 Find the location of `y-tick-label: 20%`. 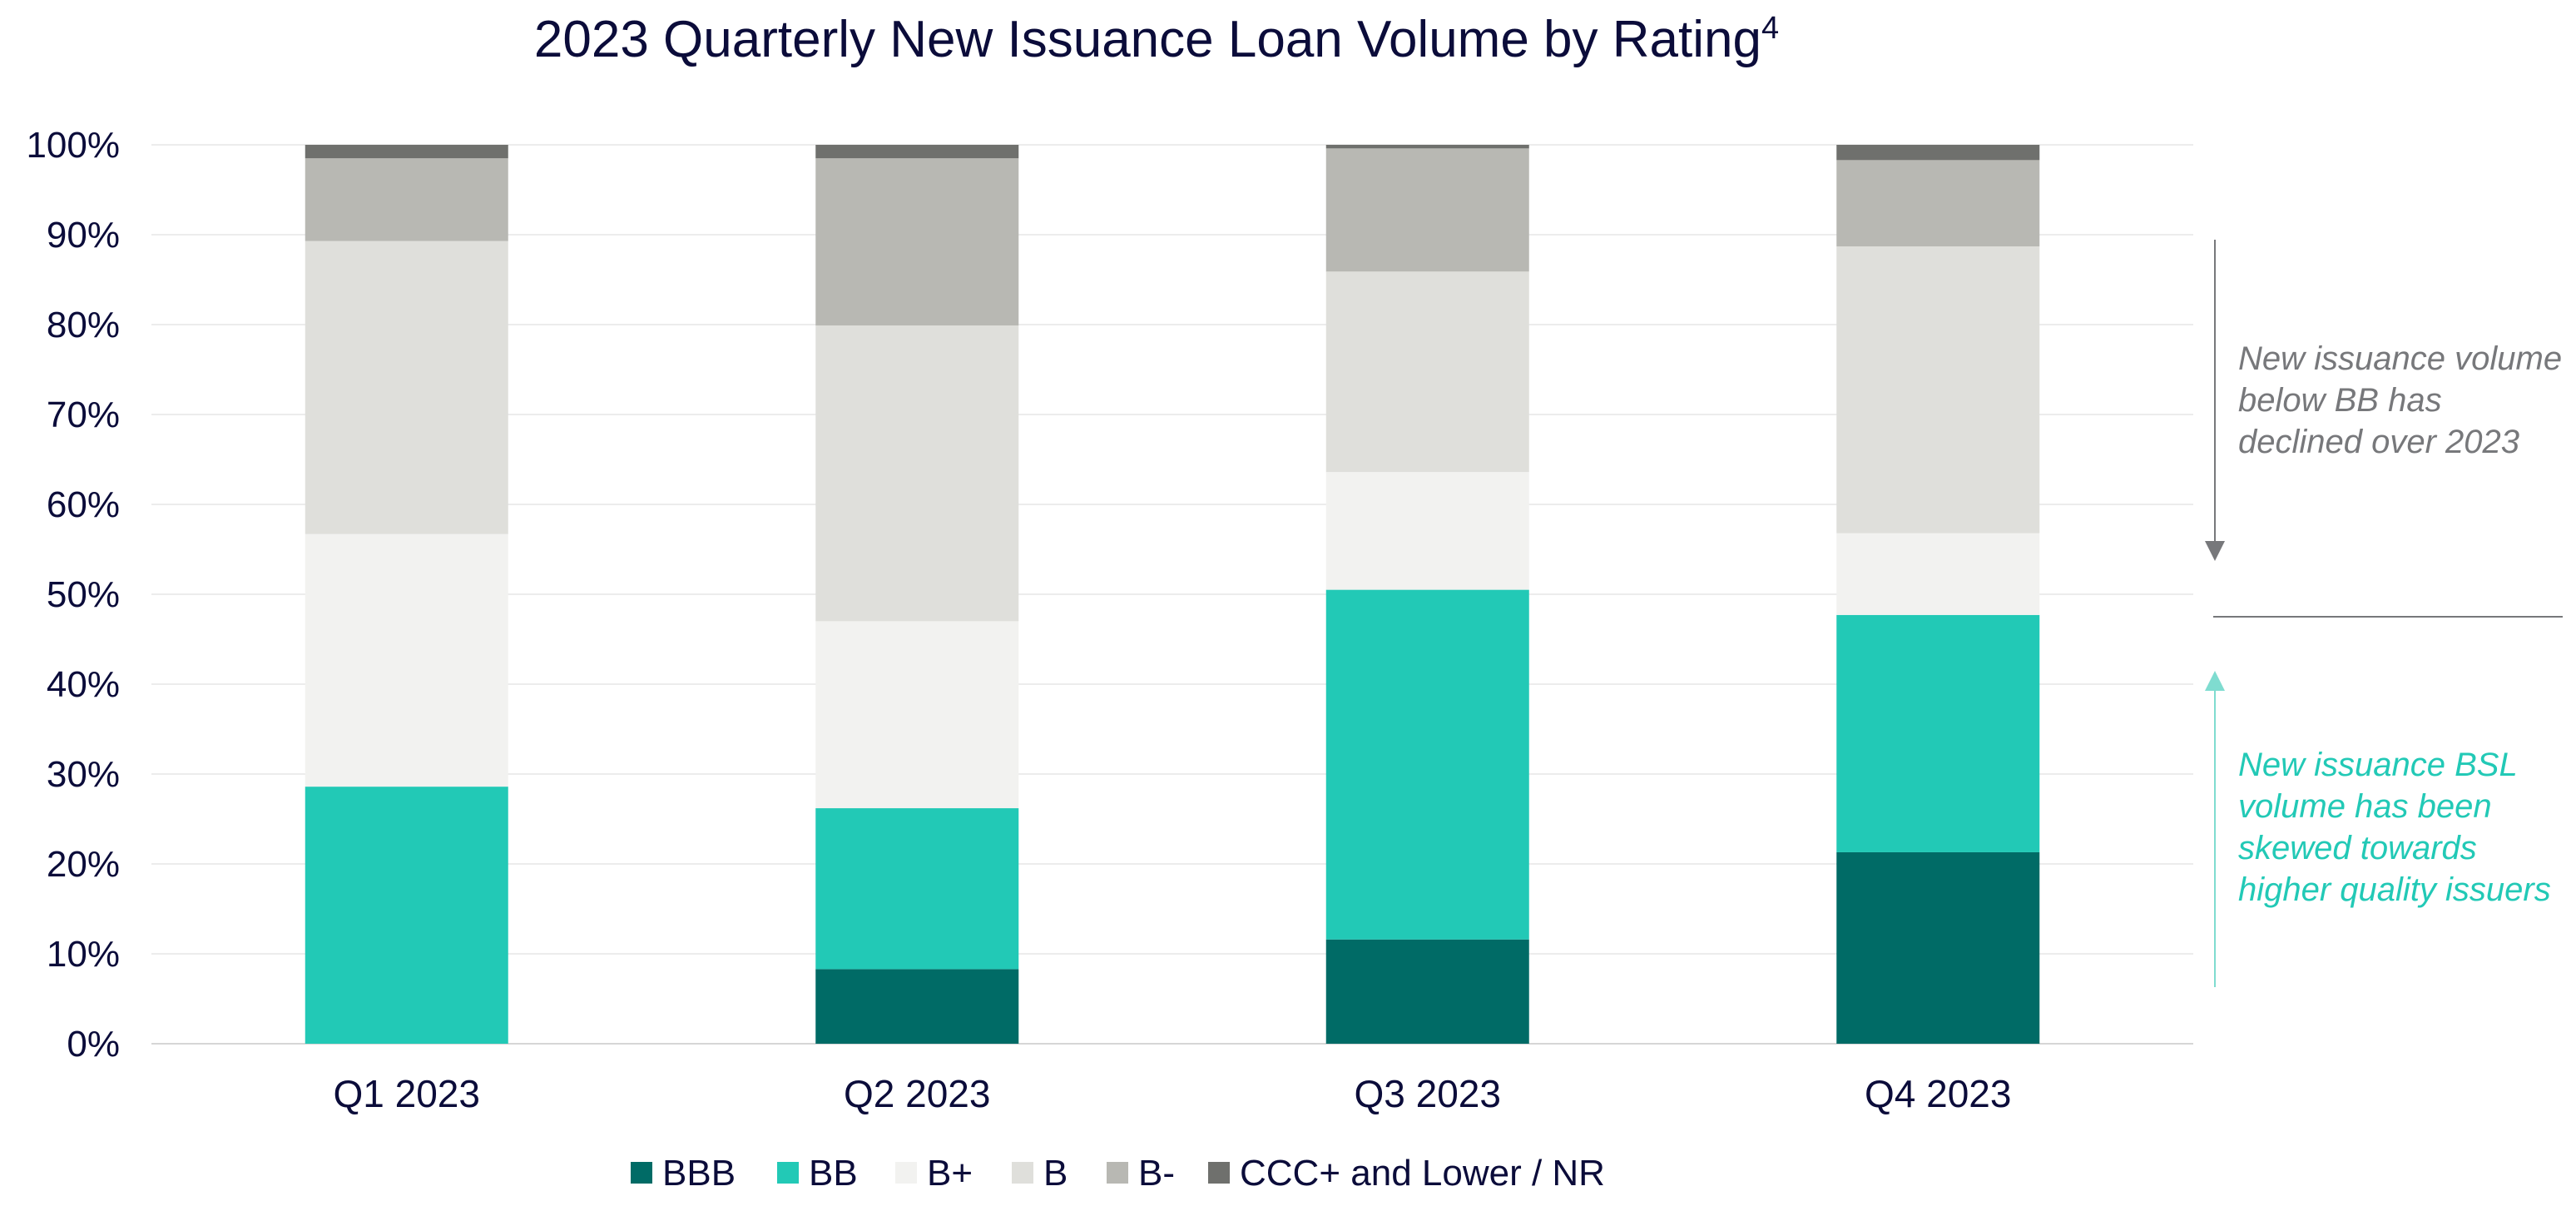

y-tick-label: 20% is located at coordinates (84, 864).